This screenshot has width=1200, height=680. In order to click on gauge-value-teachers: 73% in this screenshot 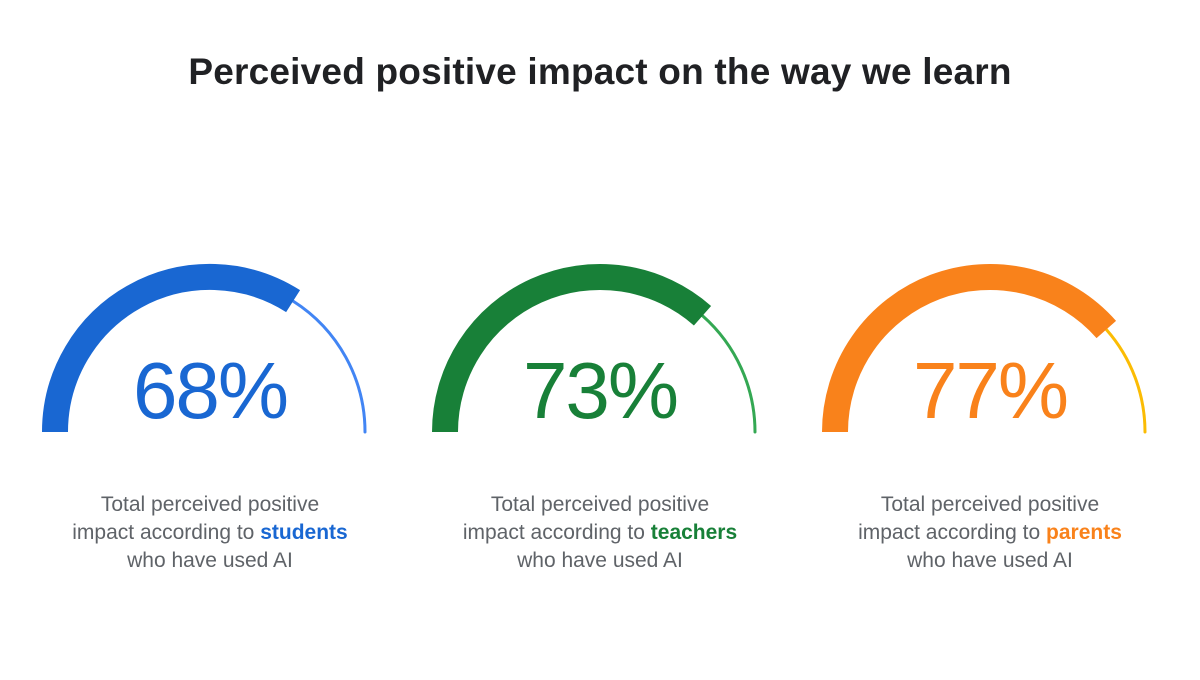, I will do `click(600, 390)`.